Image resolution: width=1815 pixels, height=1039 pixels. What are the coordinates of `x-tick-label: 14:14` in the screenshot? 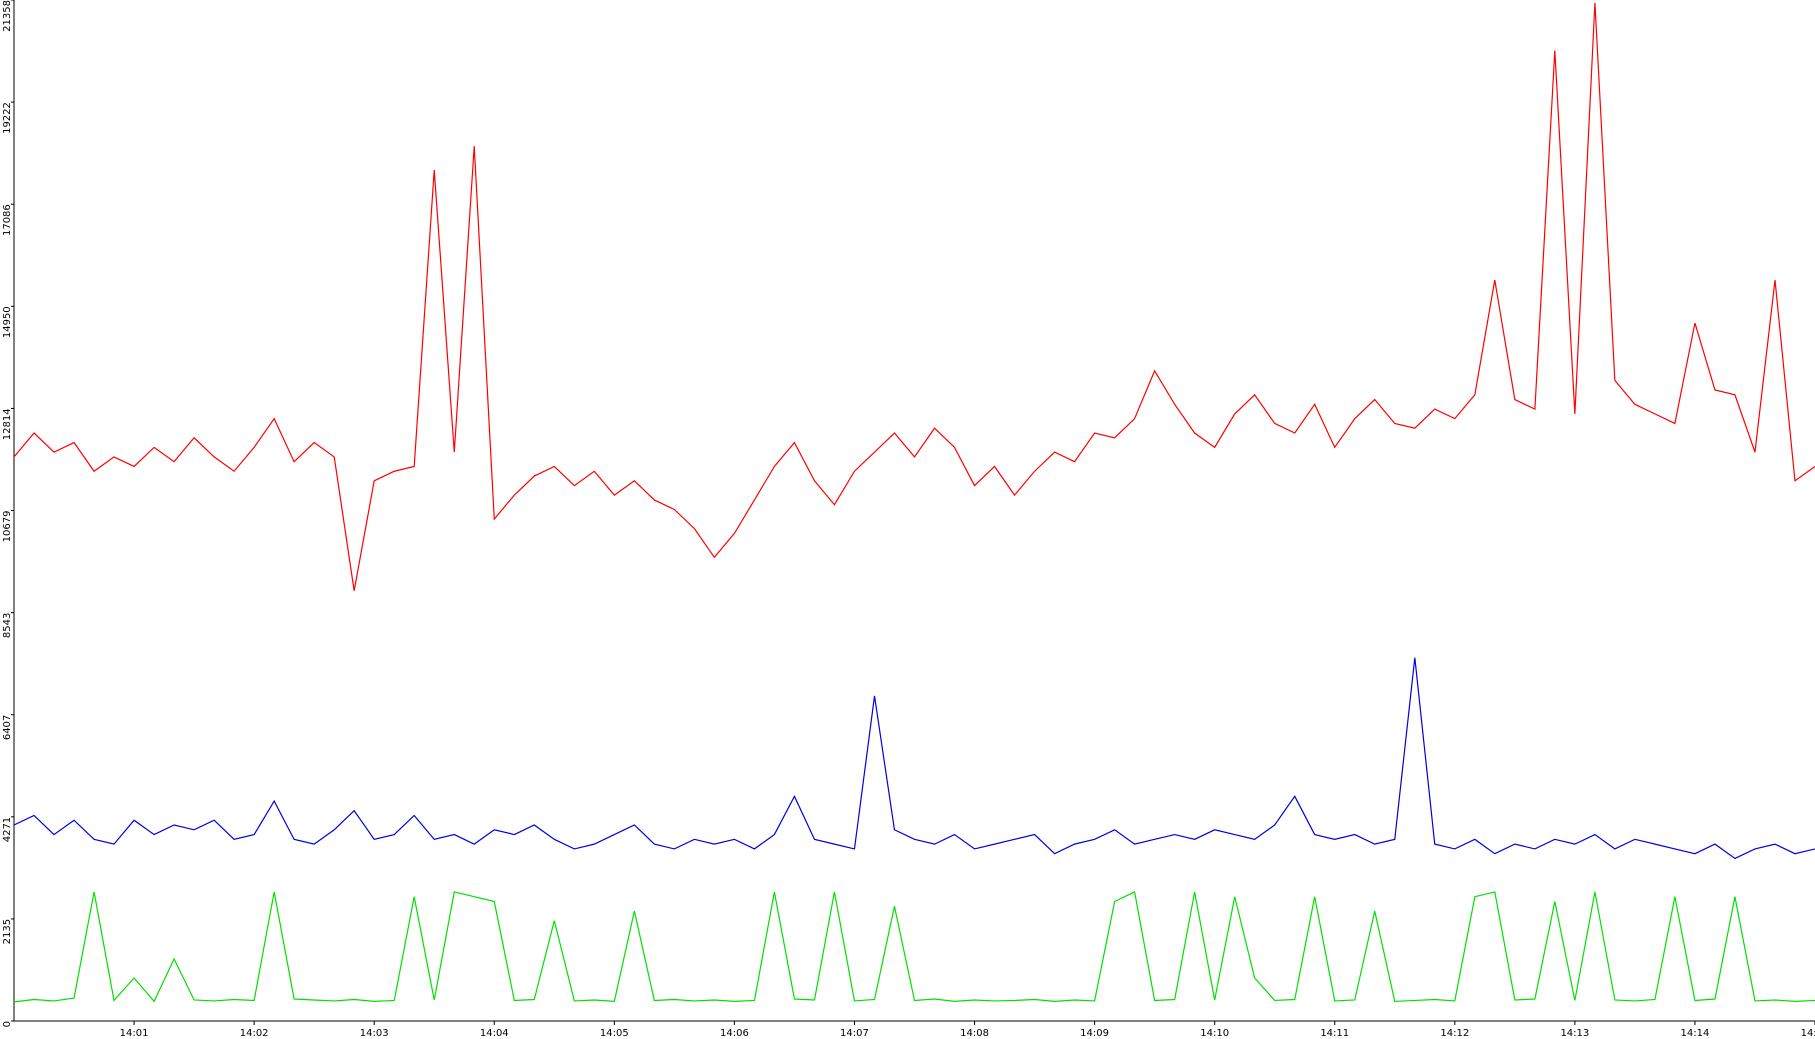 It's located at (1695, 1033).